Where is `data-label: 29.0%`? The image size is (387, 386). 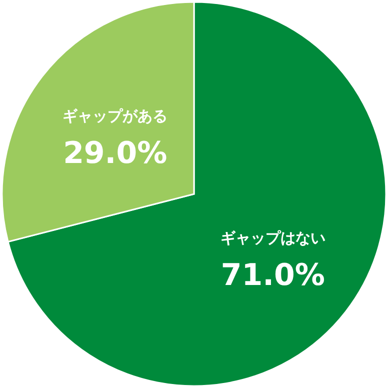 data-label: 29.0% is located at coordinates (115, 153).